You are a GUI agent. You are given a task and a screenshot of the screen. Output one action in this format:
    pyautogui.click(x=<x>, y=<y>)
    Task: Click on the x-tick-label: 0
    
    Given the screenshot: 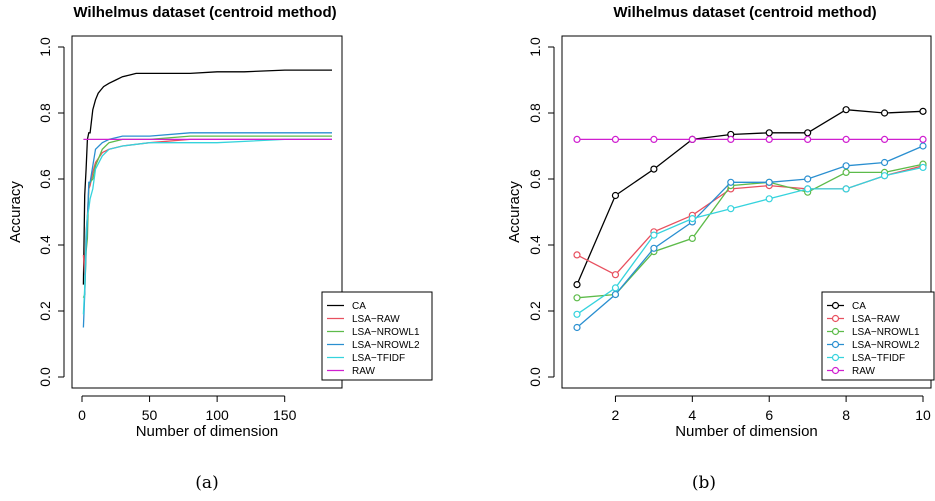 What is the action you would take?
    pyautogui.click(x=82, y=415)
    